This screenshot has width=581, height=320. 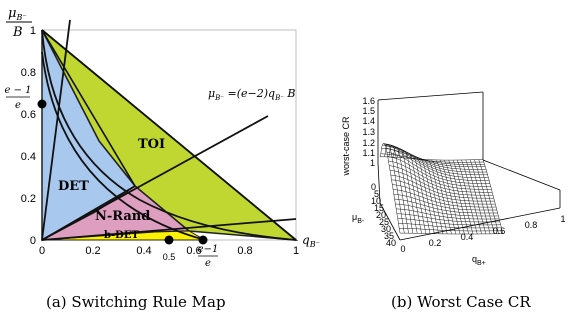 I want to click on x3d-tick-3: 0.6, so click(x=499, y=231).